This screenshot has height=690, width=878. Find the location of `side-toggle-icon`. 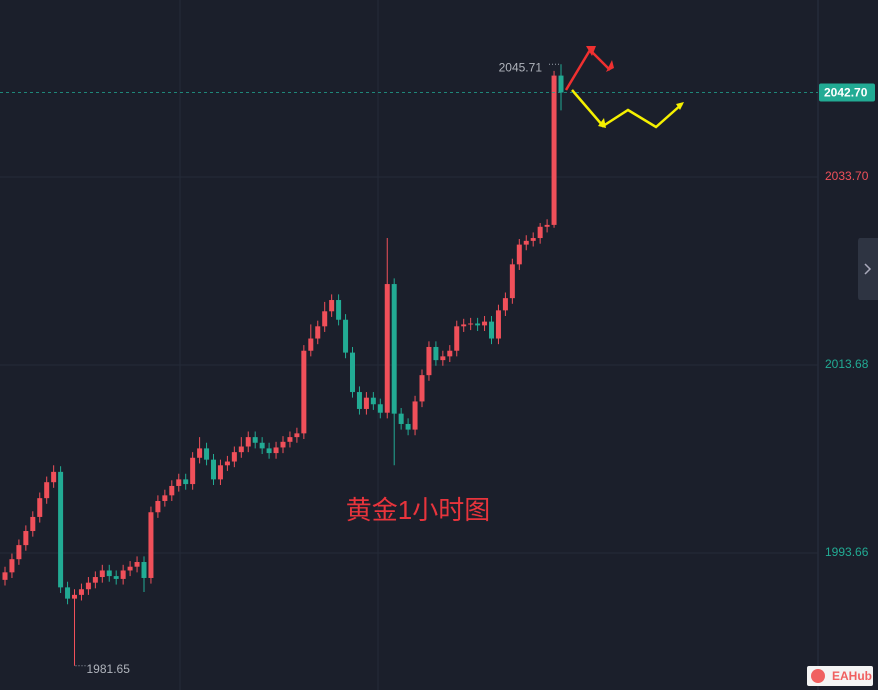

side-toggle-icon is located at coordinates (868, 269).